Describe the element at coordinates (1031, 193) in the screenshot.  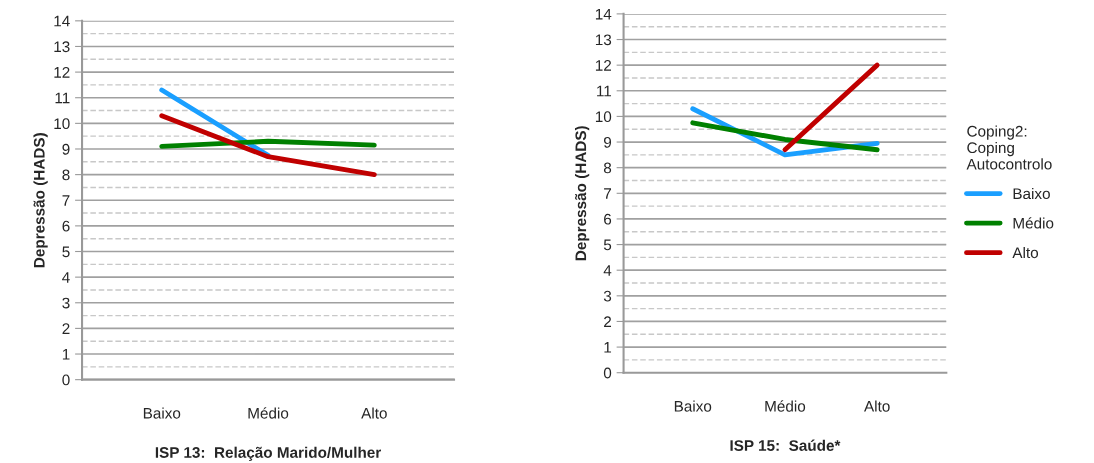
I see `legend-label: Baixo` at that location.